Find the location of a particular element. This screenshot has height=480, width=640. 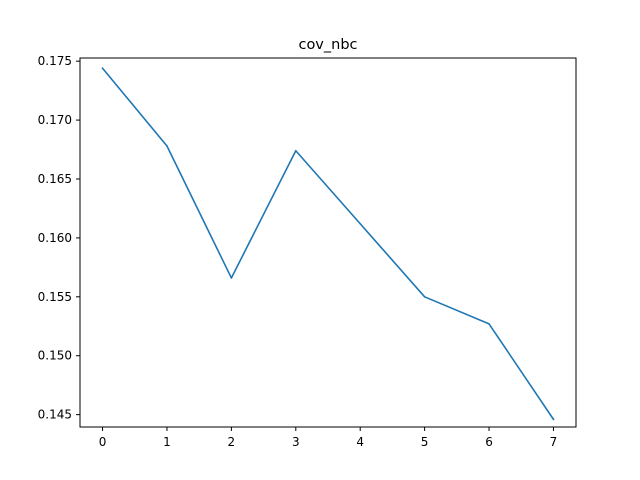

x-tick-label: 5 is located at coordinates (425, 442).